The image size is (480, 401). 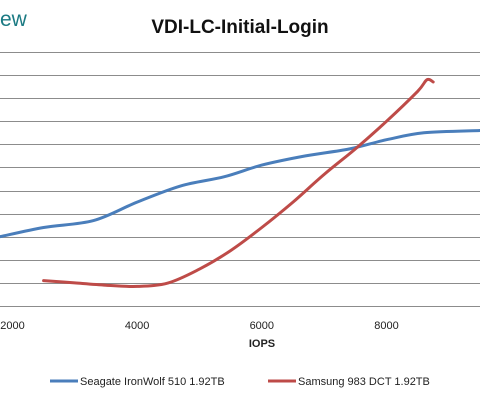 I want to click on legend-label: Samsung 983 DCT 1.92TB, so click(x=364, y=382).